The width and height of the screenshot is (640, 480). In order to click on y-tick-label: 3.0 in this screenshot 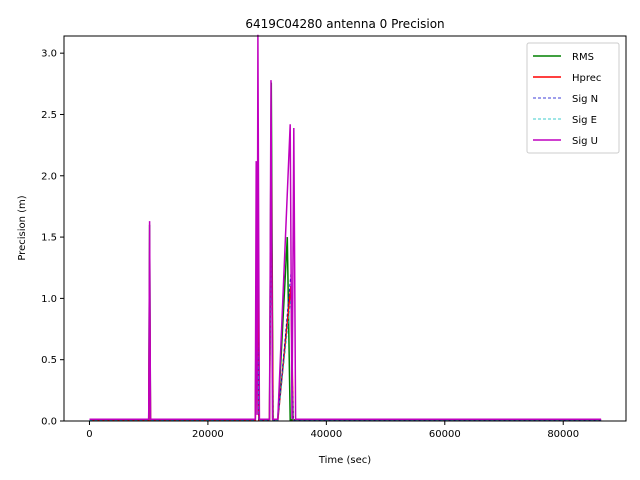, I will do `click(49, 54)`.